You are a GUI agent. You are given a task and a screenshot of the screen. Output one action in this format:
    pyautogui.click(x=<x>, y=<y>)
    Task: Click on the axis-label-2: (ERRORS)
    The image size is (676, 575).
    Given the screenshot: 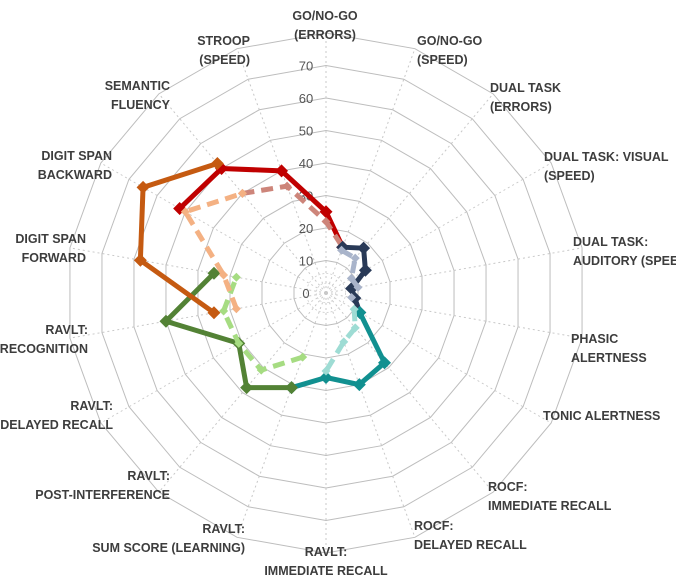 What is the action you would take?
    pyautogui.click(x=521, y=107)
    